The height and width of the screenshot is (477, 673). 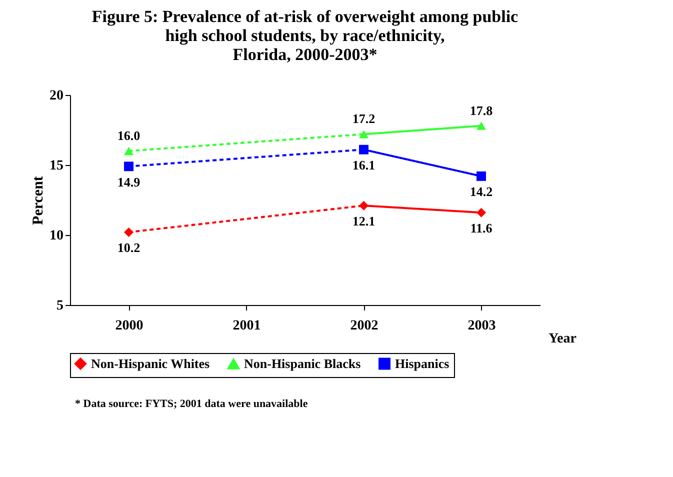 I want to click on x-tick-label: 2002, so click(x=364, y=326).